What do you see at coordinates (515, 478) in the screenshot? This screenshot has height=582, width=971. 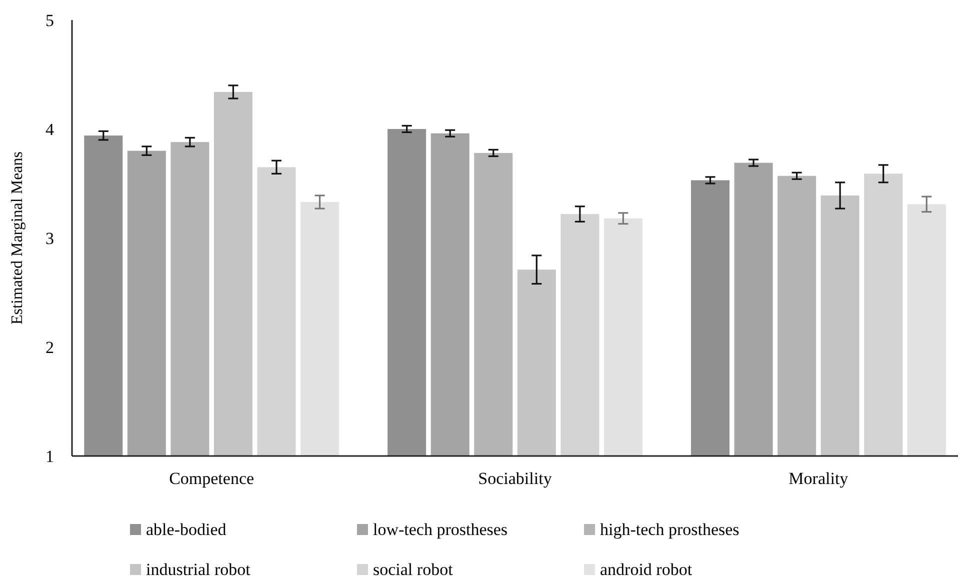 I see `x-tick-label: Sociability` at bounding box center [515, 478].